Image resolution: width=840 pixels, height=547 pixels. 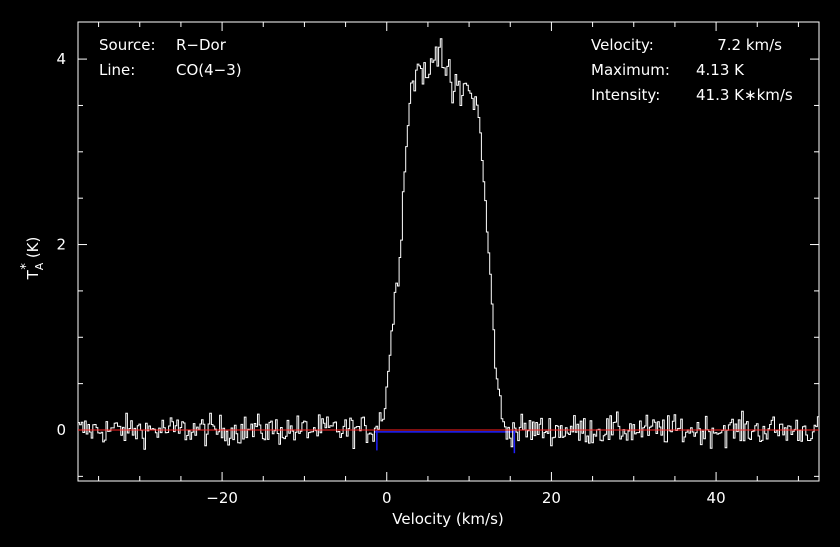 What do you see at coordinates (61, 245) in the screenshot?
I see `y-tick-label: 2` at bounding box center [61, 245].